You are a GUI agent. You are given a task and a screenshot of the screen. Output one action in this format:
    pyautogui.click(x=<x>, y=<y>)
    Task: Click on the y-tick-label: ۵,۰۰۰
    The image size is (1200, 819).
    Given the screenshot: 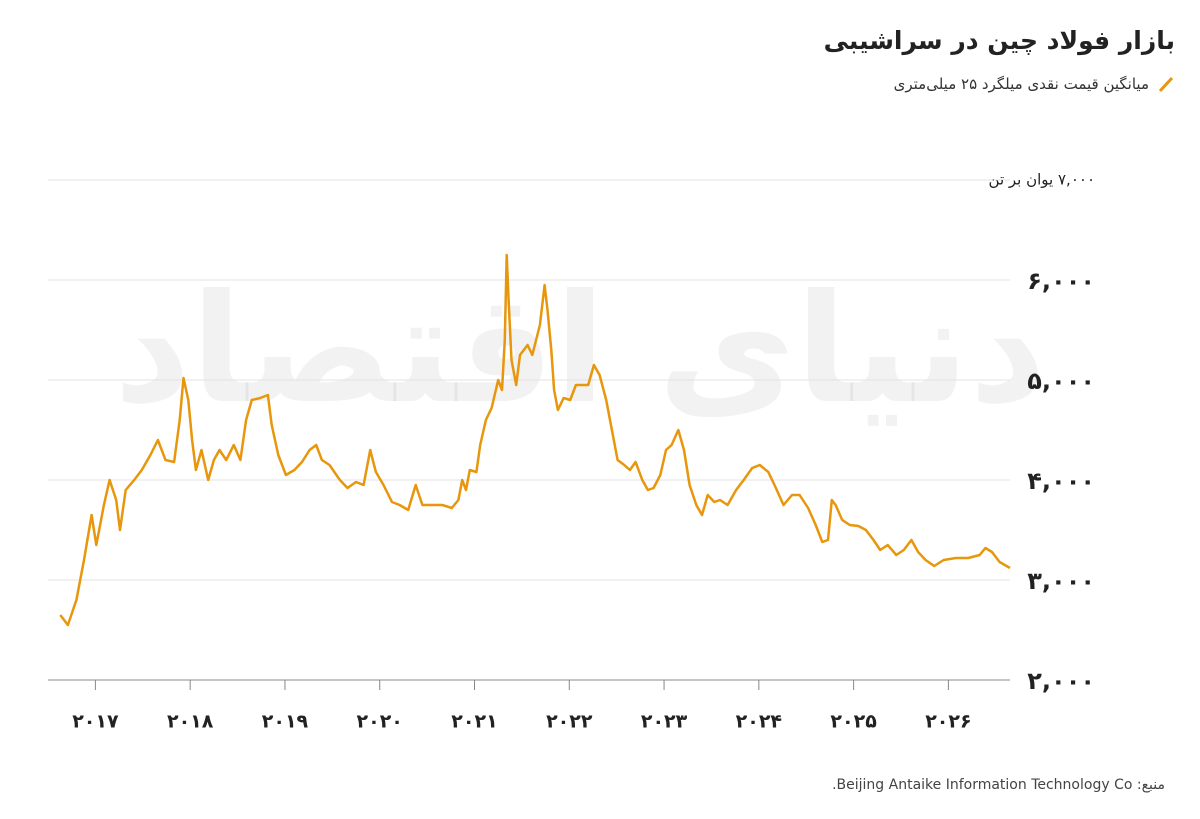 What is the action you would take?
    pyautogui.click(x=1061, y=381)
    